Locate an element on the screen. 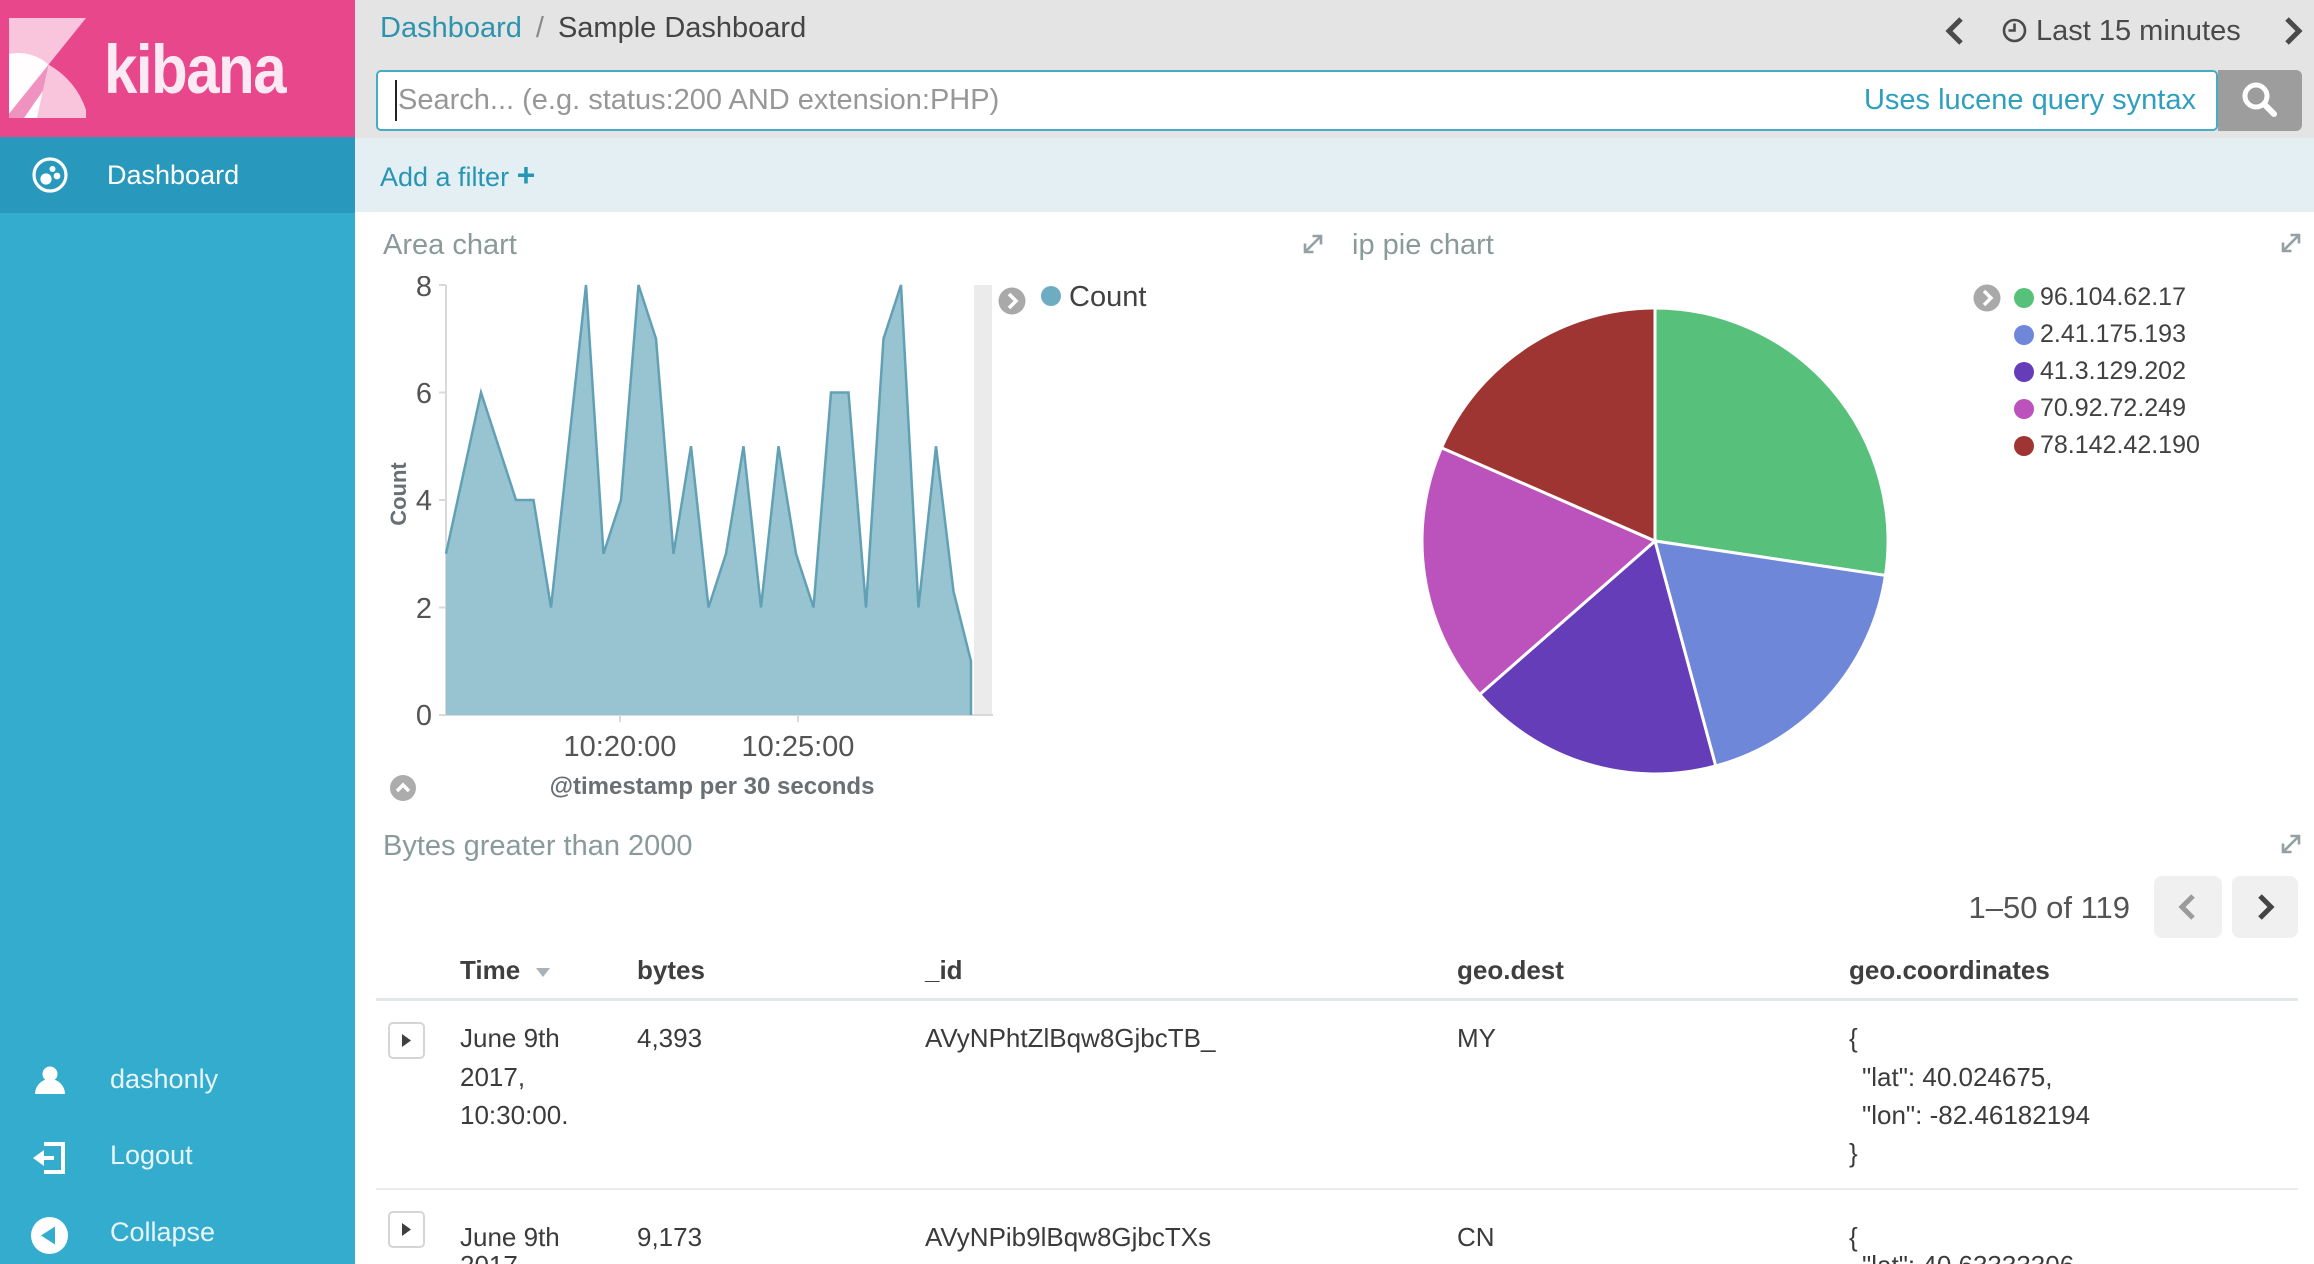 Image resolution: width=2314 pixels, height=1264 pixels. svg-text: 10:25:00 is located at coordinates (798, 747).